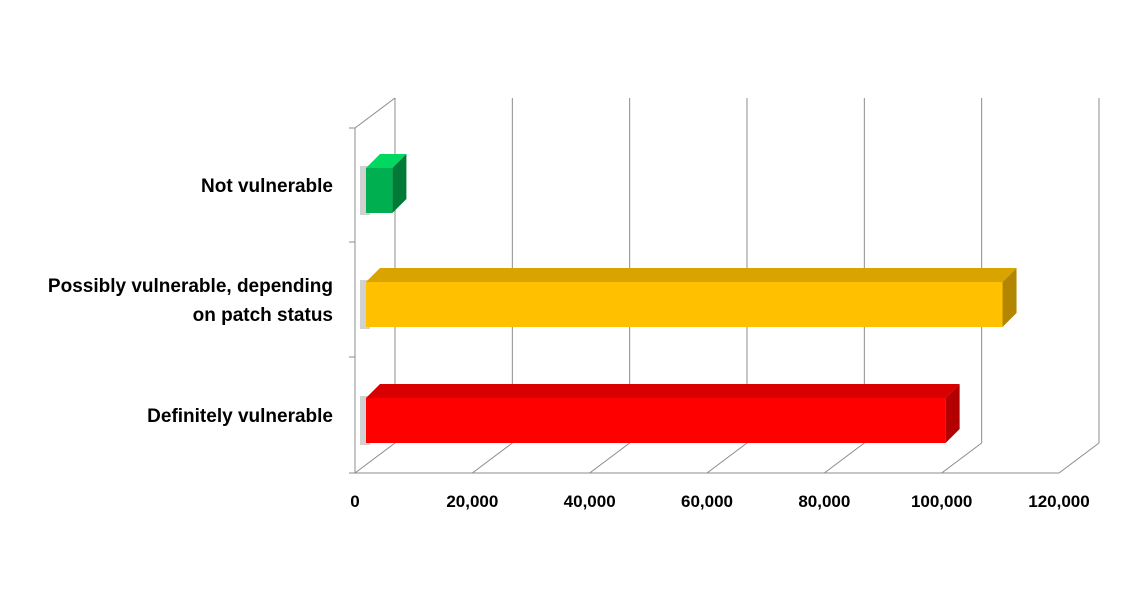 The image size is (1139, 596). Describe the element at coordinates (472, 501) in the screenshot. I see `x-tick-label-1: 20,000` at that location.